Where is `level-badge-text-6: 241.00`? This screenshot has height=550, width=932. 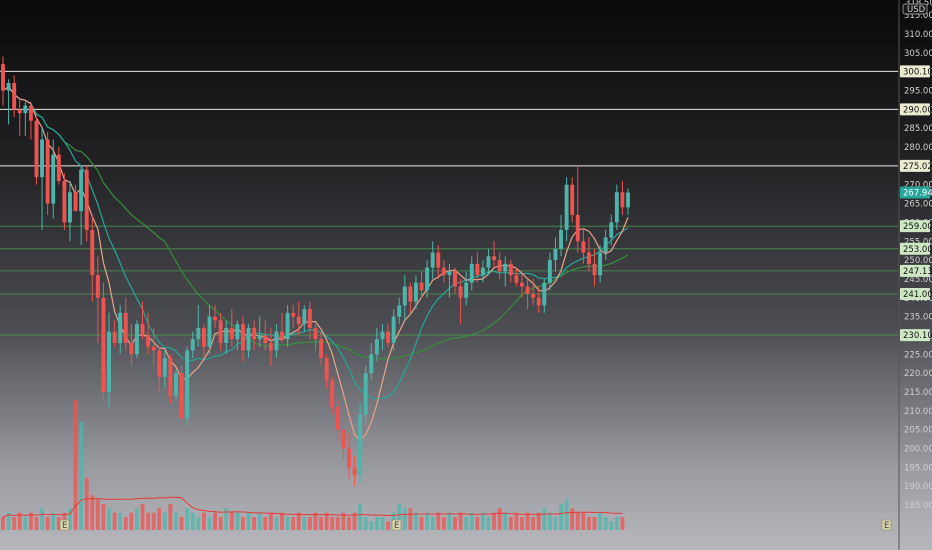
level-badge-text-6: 241.00 is located at coordinates (917, 295).